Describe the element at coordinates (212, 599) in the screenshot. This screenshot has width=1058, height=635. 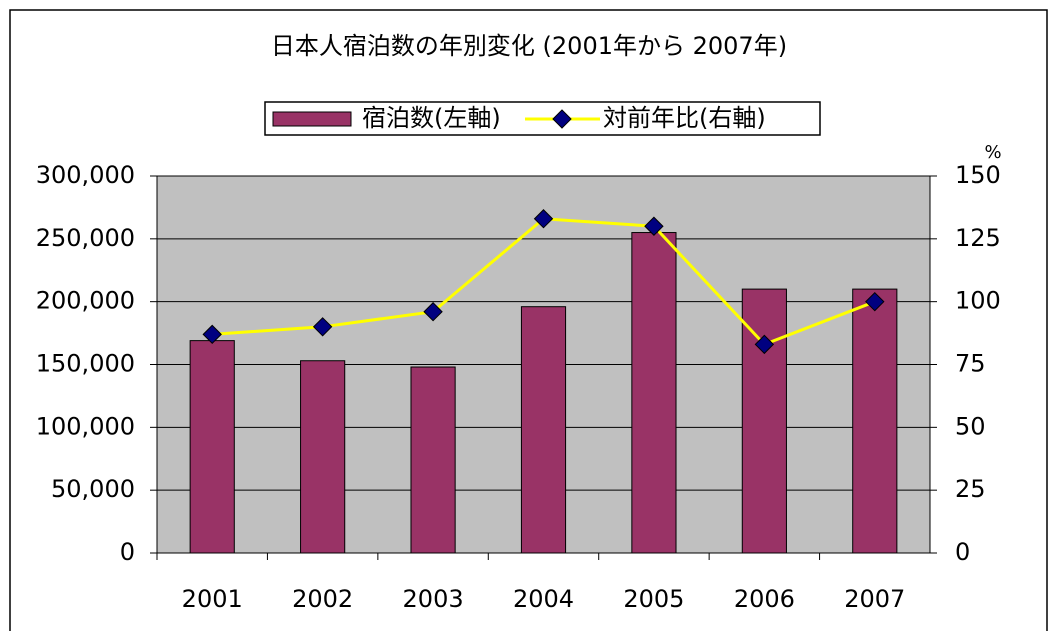
I see `x-tick-label: 2001` at that location.